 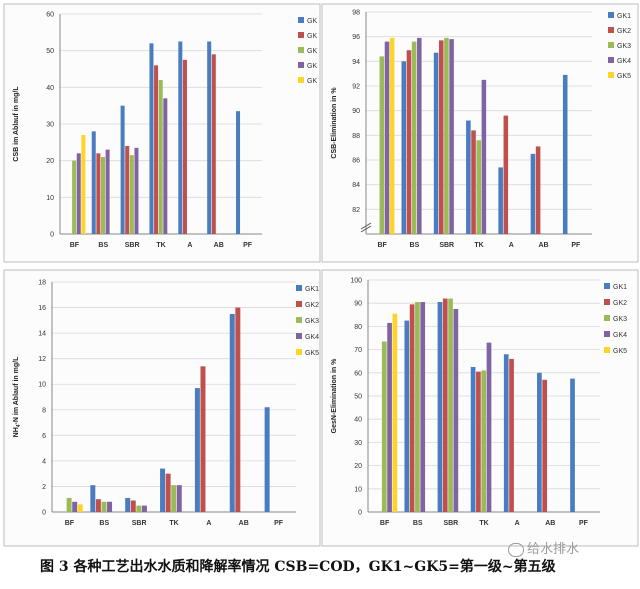 I want to click on y-tick-label: 14, so click(x=42, y=334).